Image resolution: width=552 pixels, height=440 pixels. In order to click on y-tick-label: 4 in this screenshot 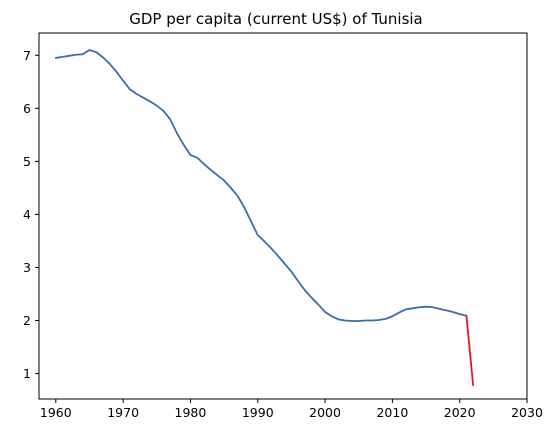, I will do `click(27, 214)`.